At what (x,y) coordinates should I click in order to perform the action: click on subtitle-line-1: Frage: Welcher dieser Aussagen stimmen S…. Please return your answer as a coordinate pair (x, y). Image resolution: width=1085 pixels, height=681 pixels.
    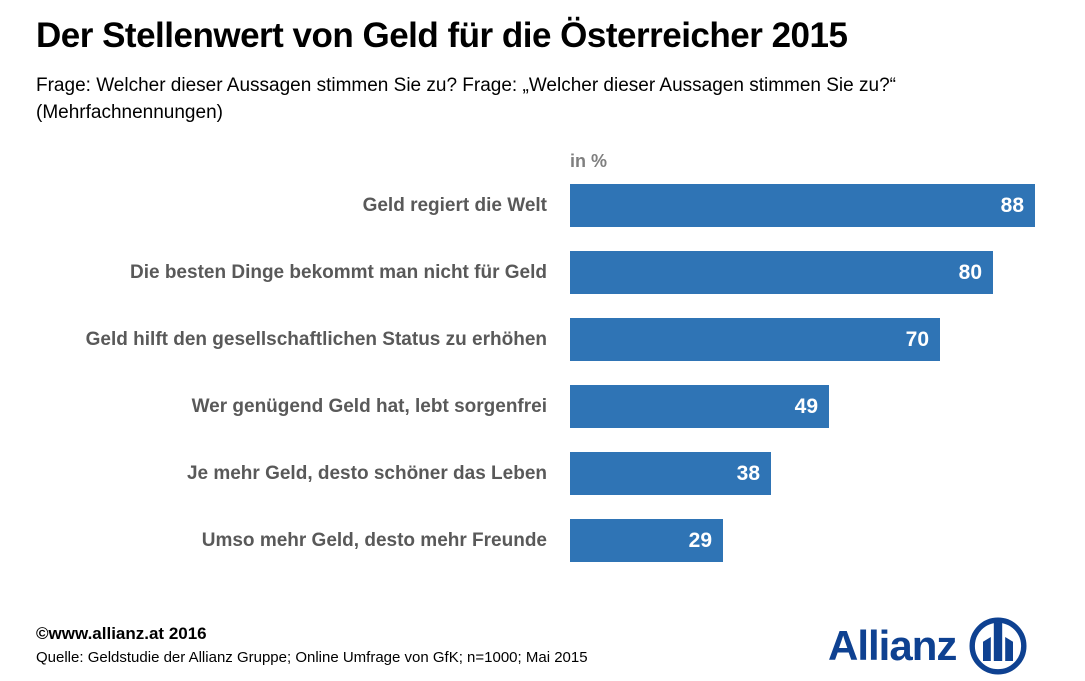
    Looking at the image, I should click on (466, 85).